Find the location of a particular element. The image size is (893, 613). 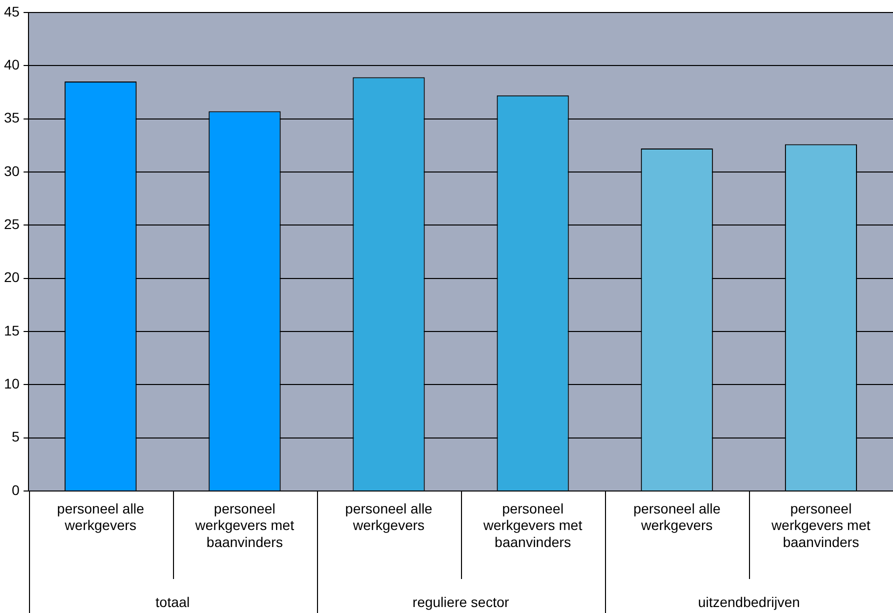

y-tick-label: 35 is located at coordinates (12, 118).